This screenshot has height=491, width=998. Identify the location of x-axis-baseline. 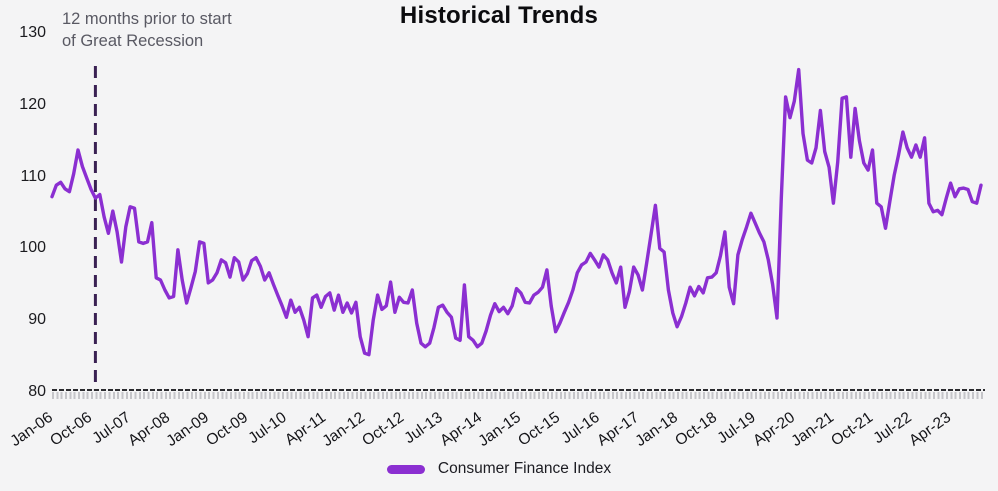
(518, 390).